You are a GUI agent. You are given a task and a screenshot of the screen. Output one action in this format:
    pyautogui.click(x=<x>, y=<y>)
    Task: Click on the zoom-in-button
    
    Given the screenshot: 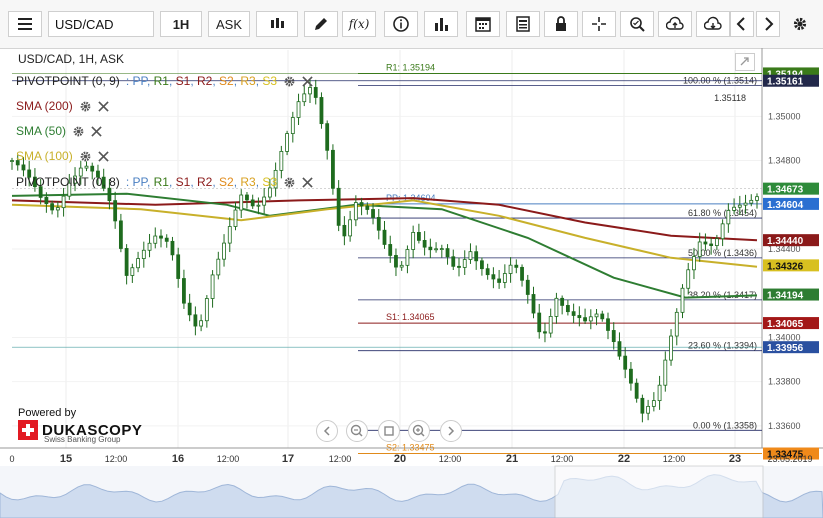 What is the action you would take?
    pyautogui.click(x=419, y=431)
    